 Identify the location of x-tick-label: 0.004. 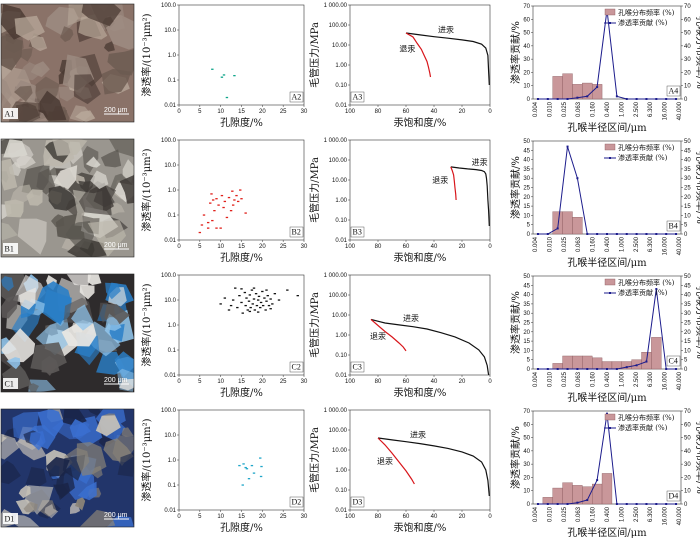
(536, 109).